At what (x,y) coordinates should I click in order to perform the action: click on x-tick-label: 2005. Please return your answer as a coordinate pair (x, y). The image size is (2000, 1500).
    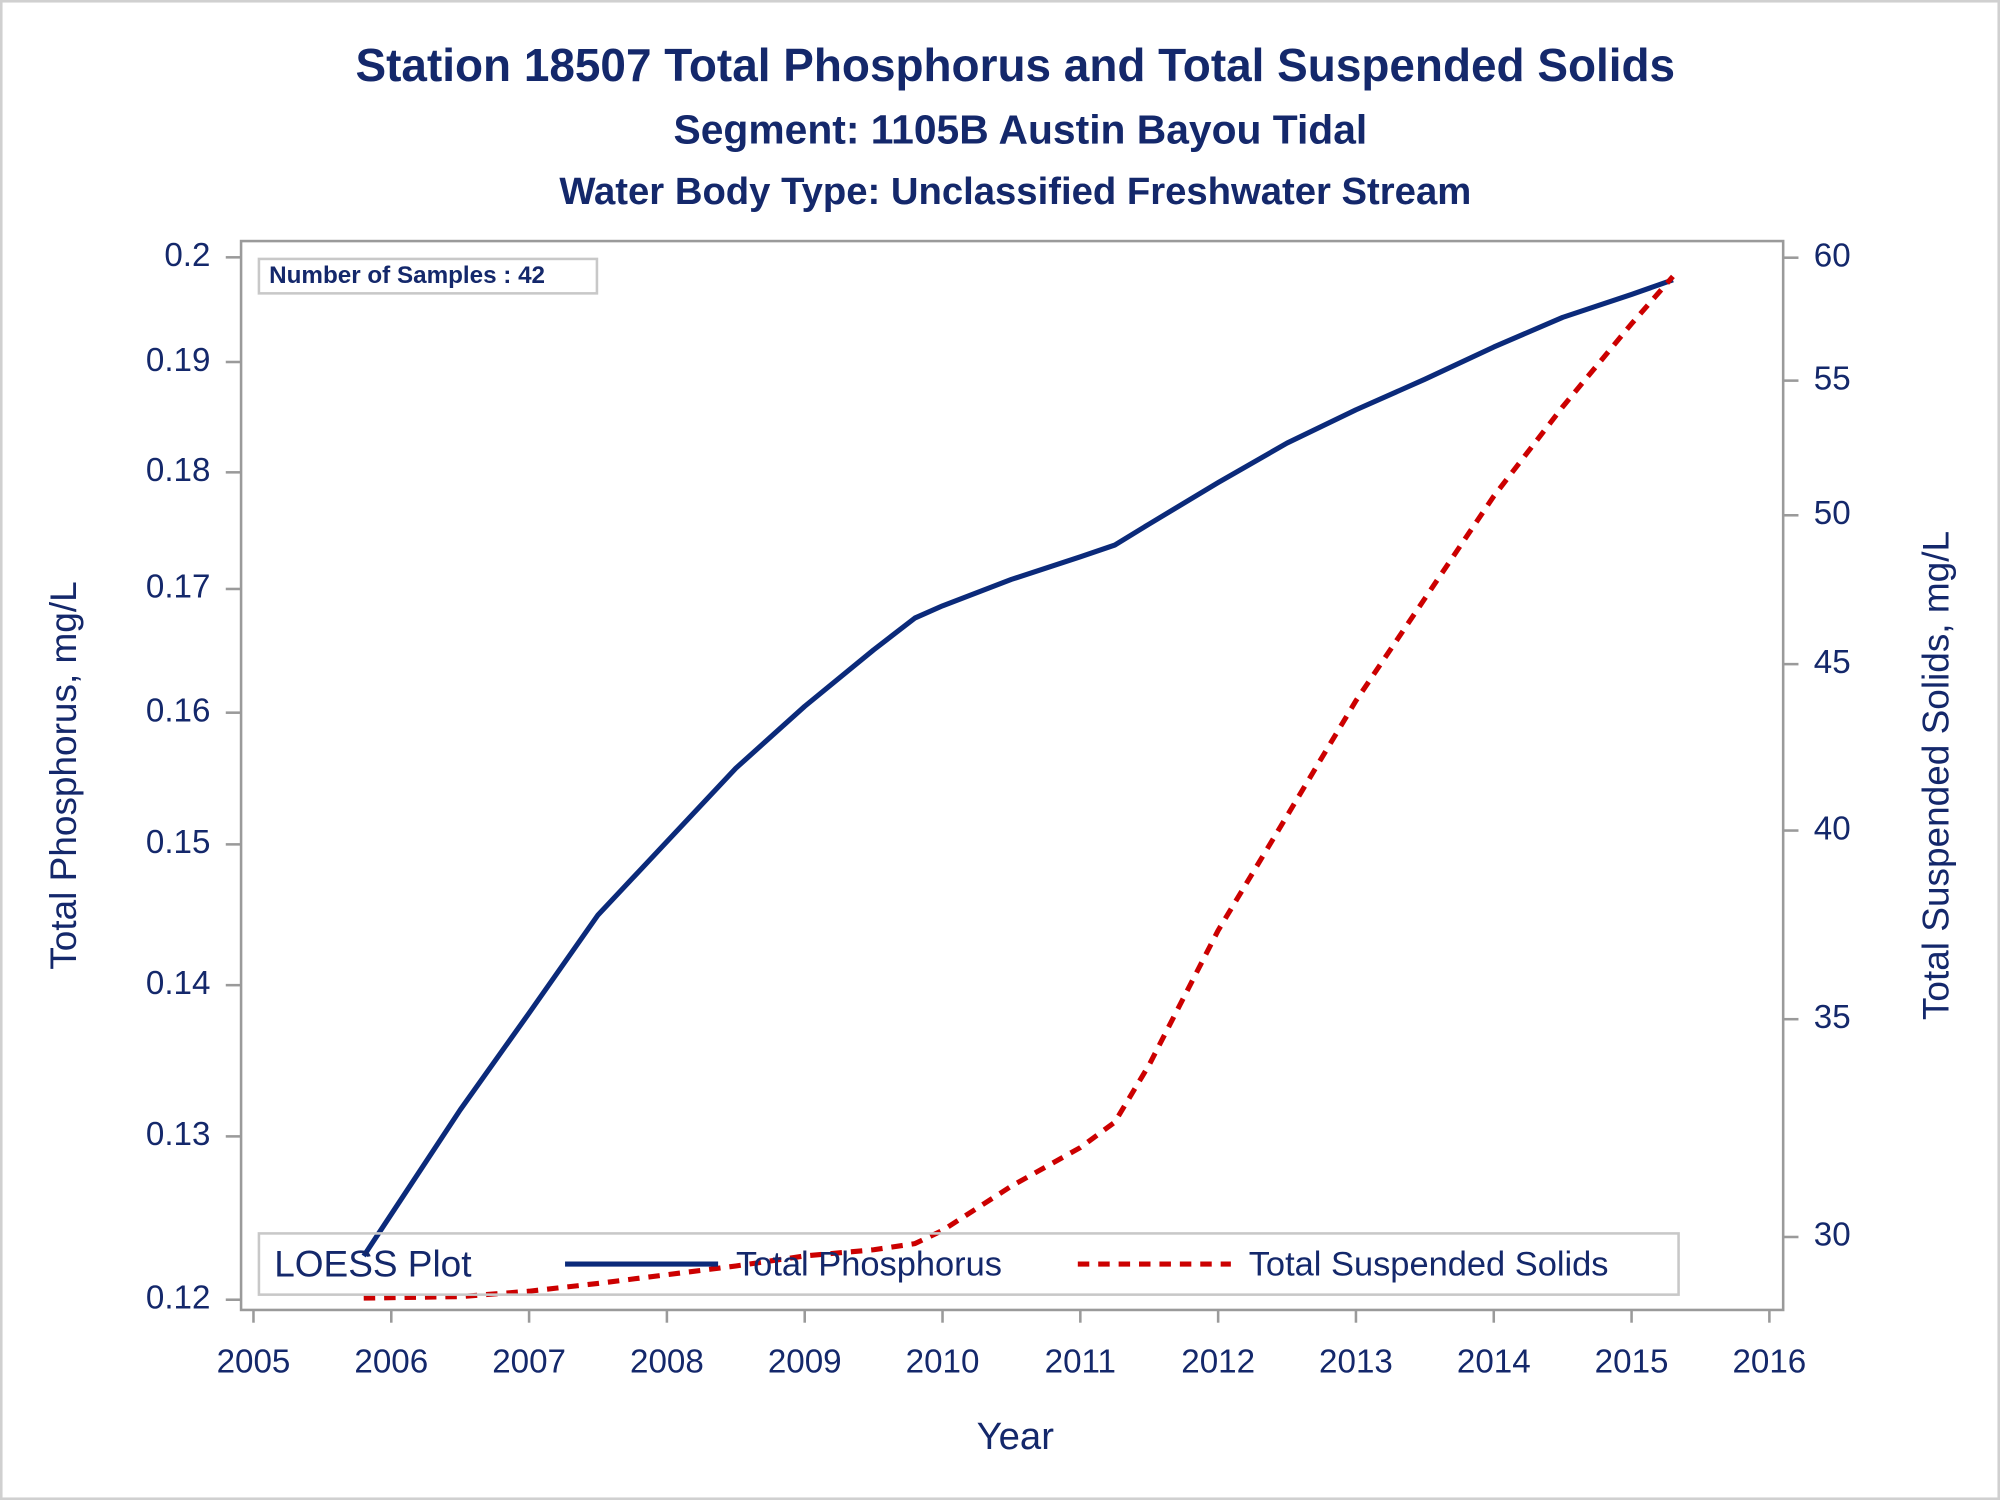
    Looking at the image, I should click on (254, 1361).